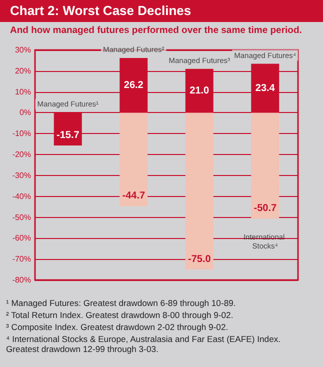 Image resolution: width=323 pixels, height=367 pixels. Describe the element at coordinates (22, 91) in the screenshot. I see `y-tick-label: 10%` at that location.